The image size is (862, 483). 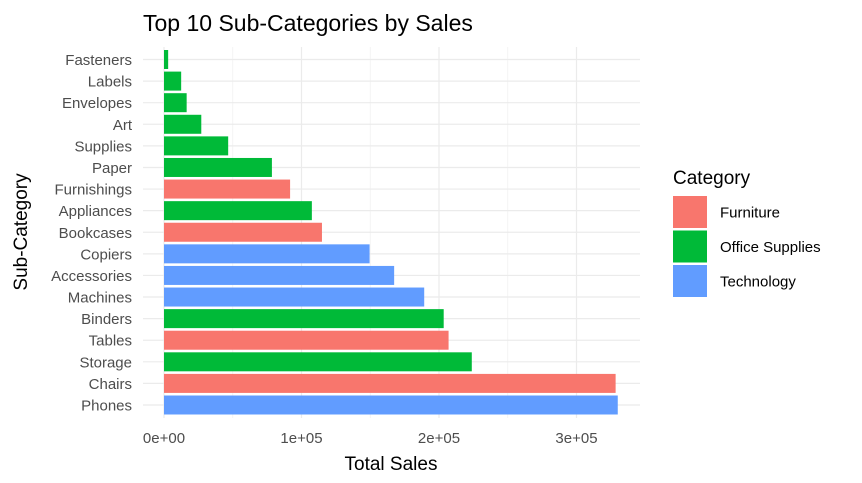 I want to click on y-tick-label-furnishings: Furnishings, so click(x=93, y=190).